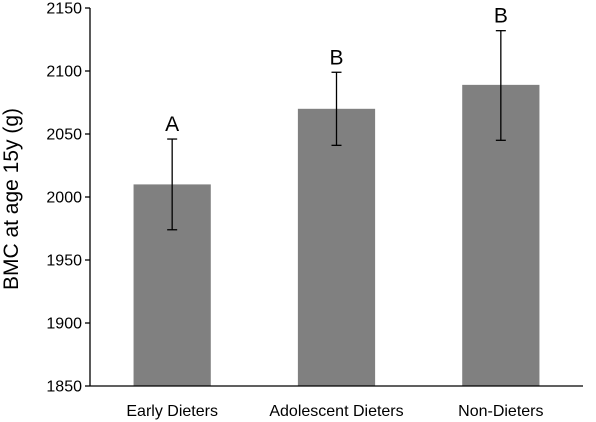 Image resolution: width=596 pixels, height=422 pixels. I want to click on y-tick-label: 2150, so click(64, 9).